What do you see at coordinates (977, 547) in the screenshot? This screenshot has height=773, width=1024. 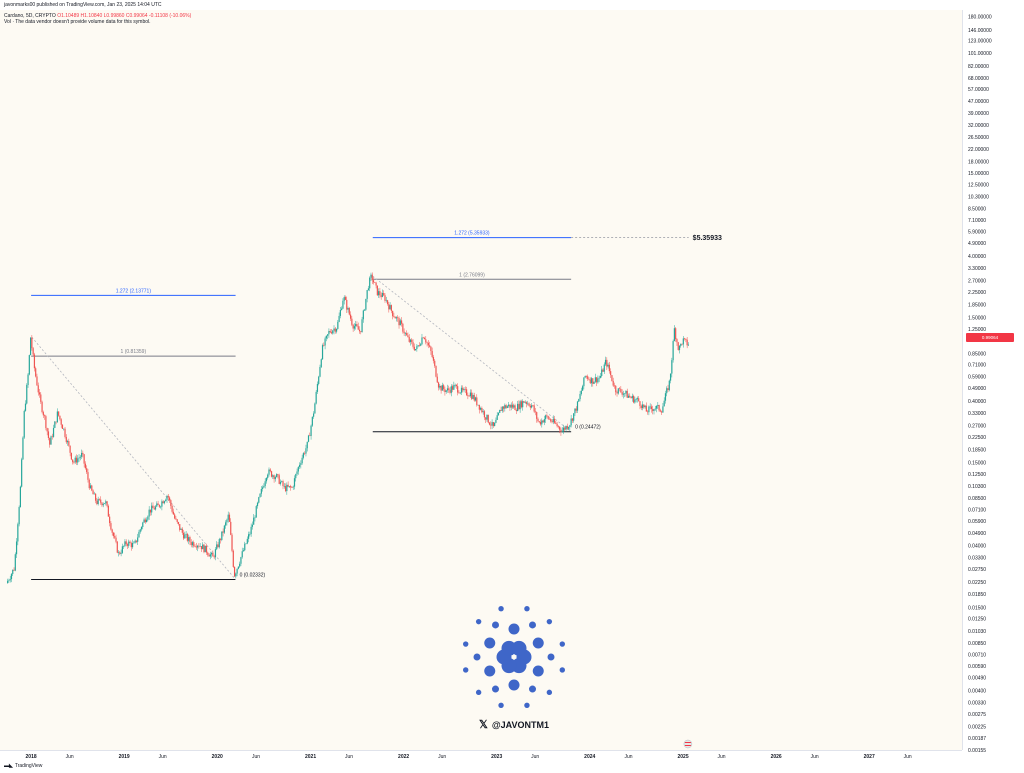 I see `price-tick-label: 0.04000` at bounding box center [977, 547].